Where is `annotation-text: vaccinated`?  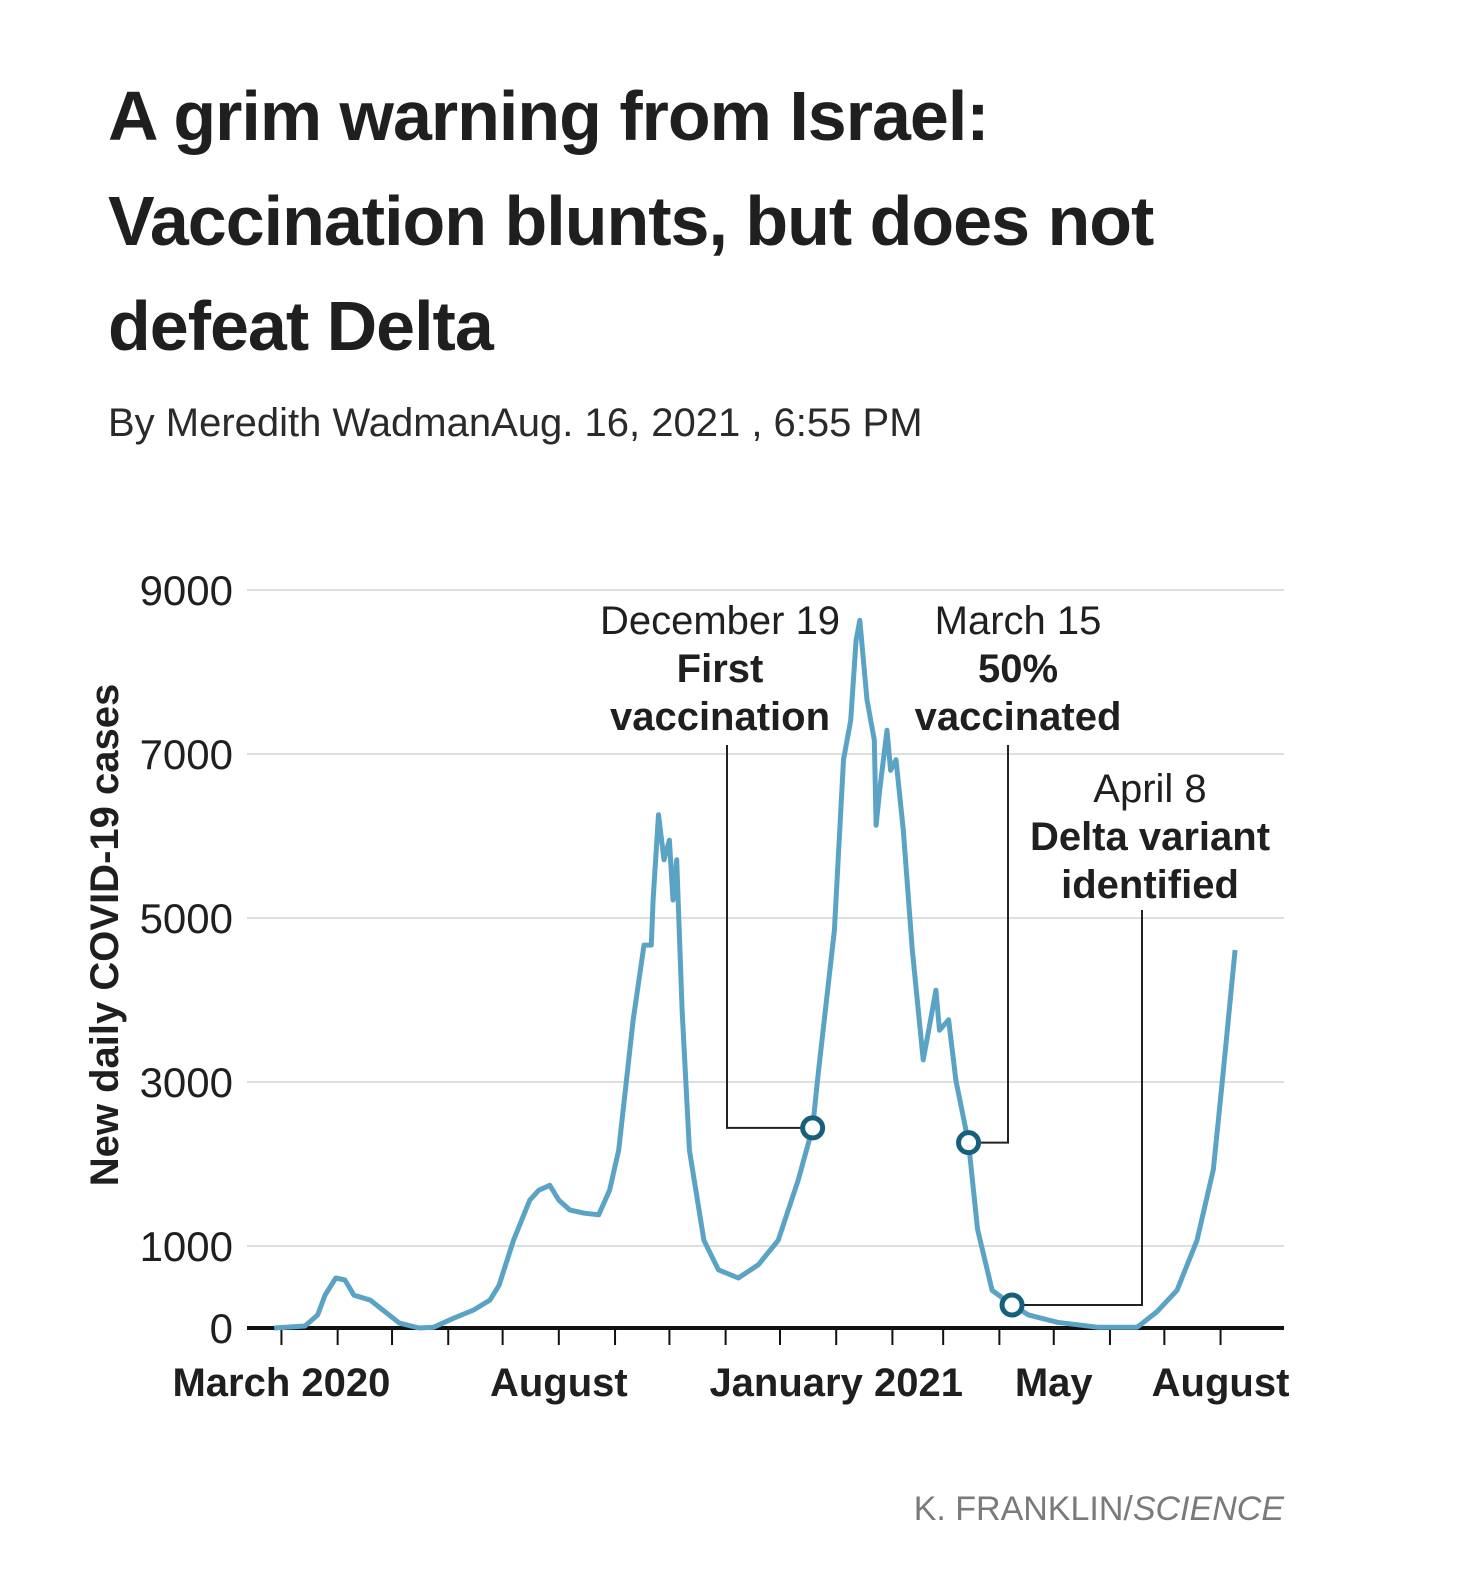
annotation-text: vaccinated is located at coordinates (1018, 717).